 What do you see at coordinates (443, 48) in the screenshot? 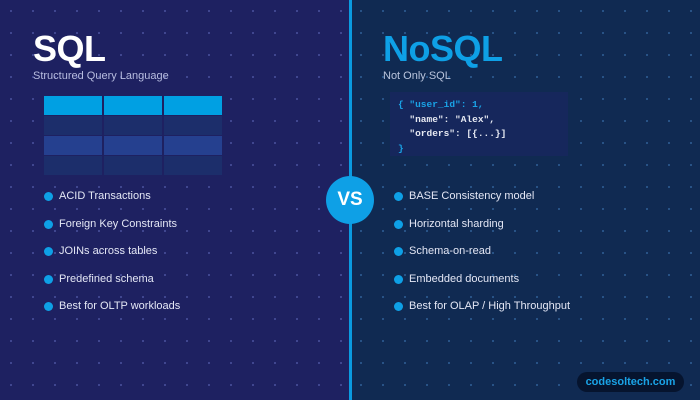
I see `nosql-title: NoSQL` at bounding box center [443, 48].